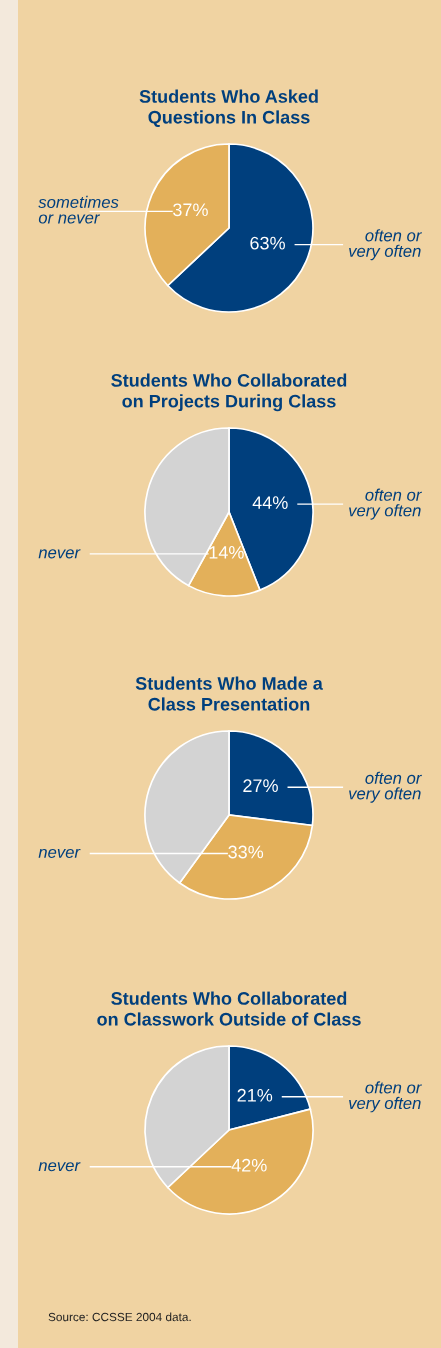 The width and height of the screenshot is (441, 1348). Describe the element at coordinates (255, 1095) in the screenshot. I see `data-label: 21%` at that location.